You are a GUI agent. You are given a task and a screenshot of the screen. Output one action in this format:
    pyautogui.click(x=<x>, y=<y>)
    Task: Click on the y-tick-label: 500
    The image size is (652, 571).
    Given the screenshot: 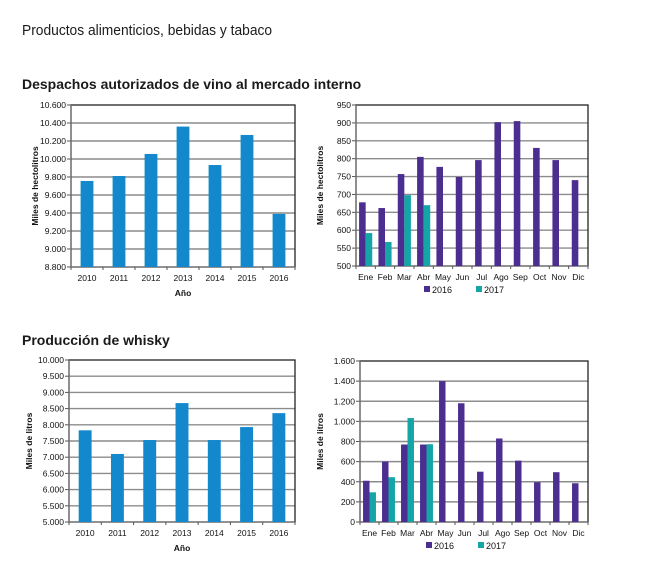 What is the action you would take?
    pyautogui.click(x=344, y=266)
    